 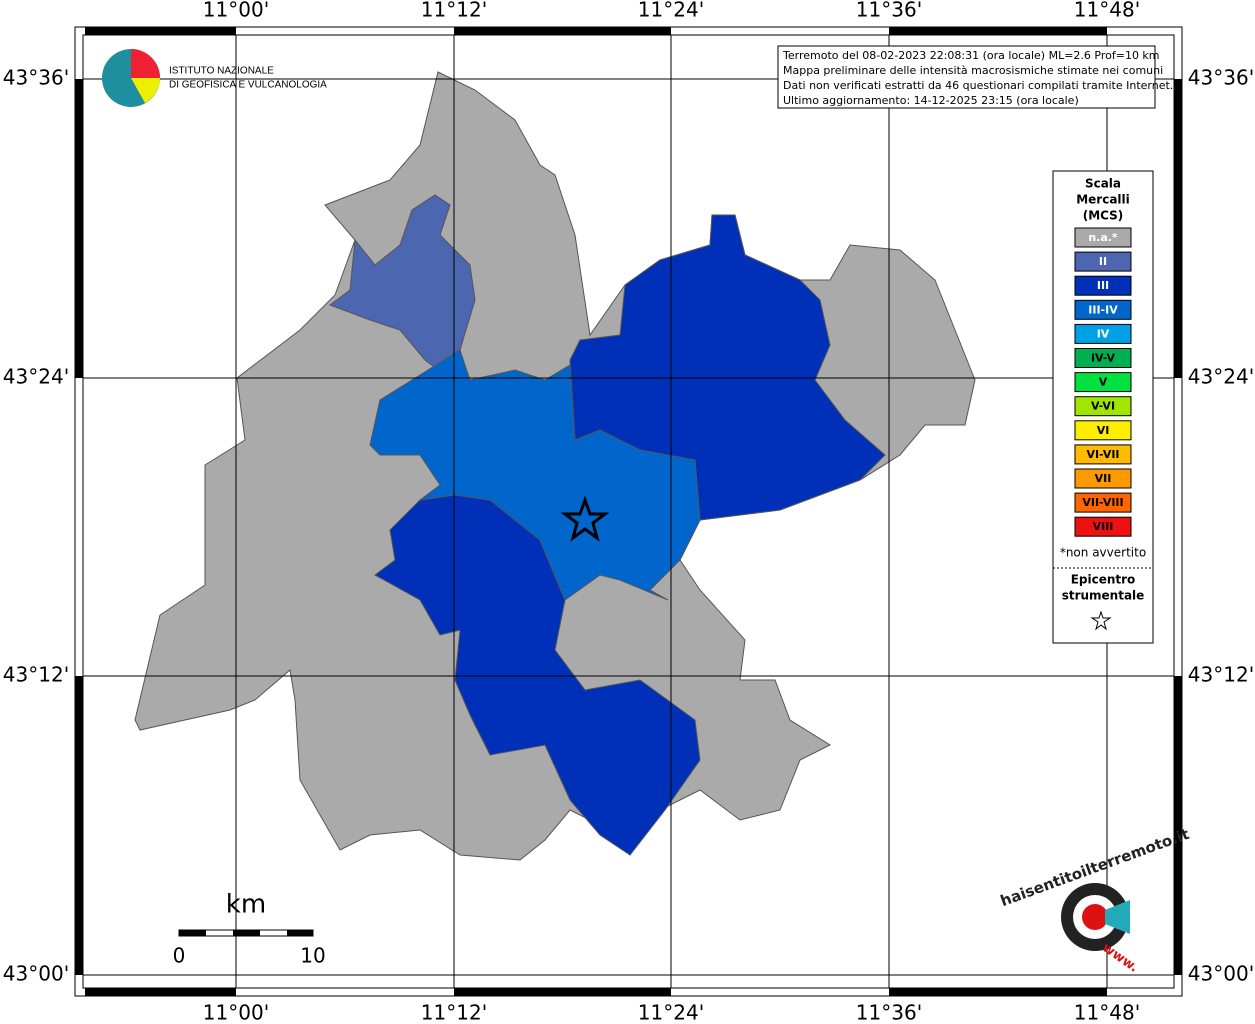 What do you see at coordinates (249, 929) in the screenshot?
I see `scale-bar: km 0 10` at bounding box center [249, 929].